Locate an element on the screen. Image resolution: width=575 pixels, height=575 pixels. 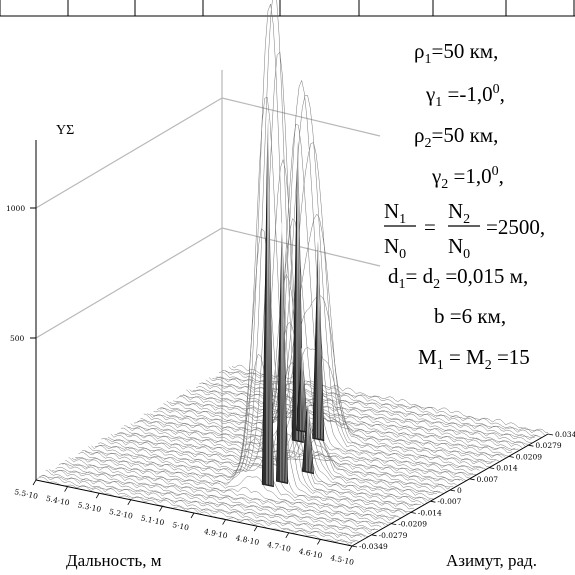
ann-gamma2: γ2 =1,00, is located at coordinates (467, 178).